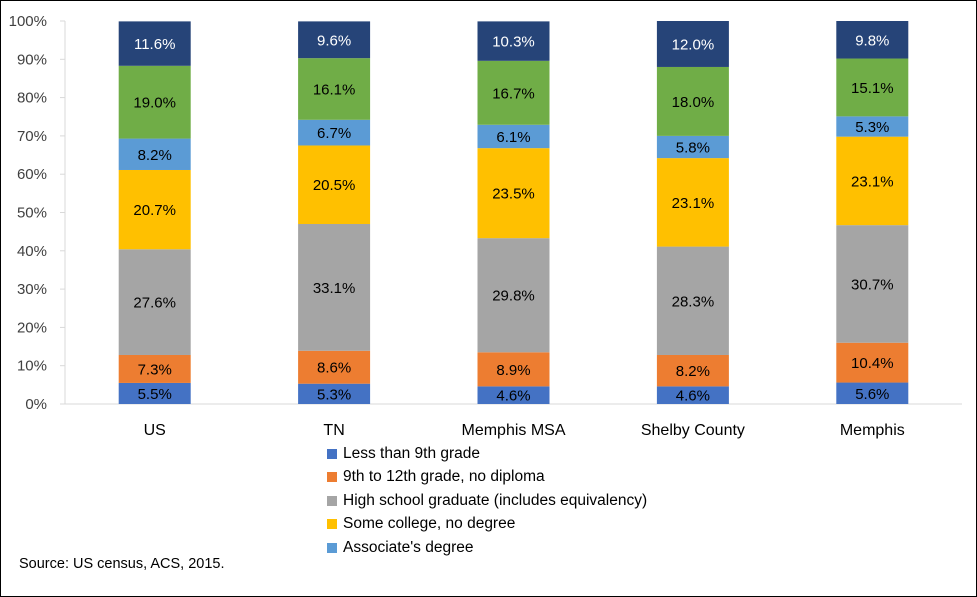  Describe the element at coordinates (32, 59) in the screenshot. I see `y-tick-label: 90%` at that location.